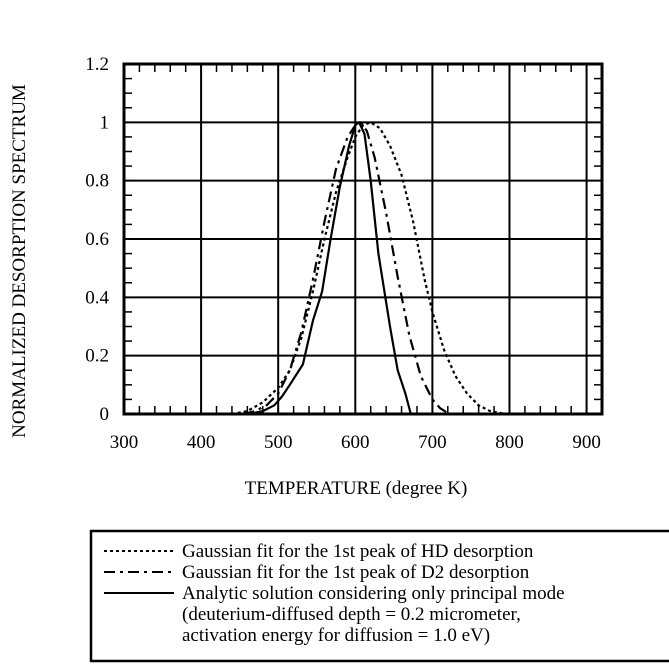 This screenshot has width=669, height=667. I want to click on y-tick-label: 0.4, so click(97, 297).